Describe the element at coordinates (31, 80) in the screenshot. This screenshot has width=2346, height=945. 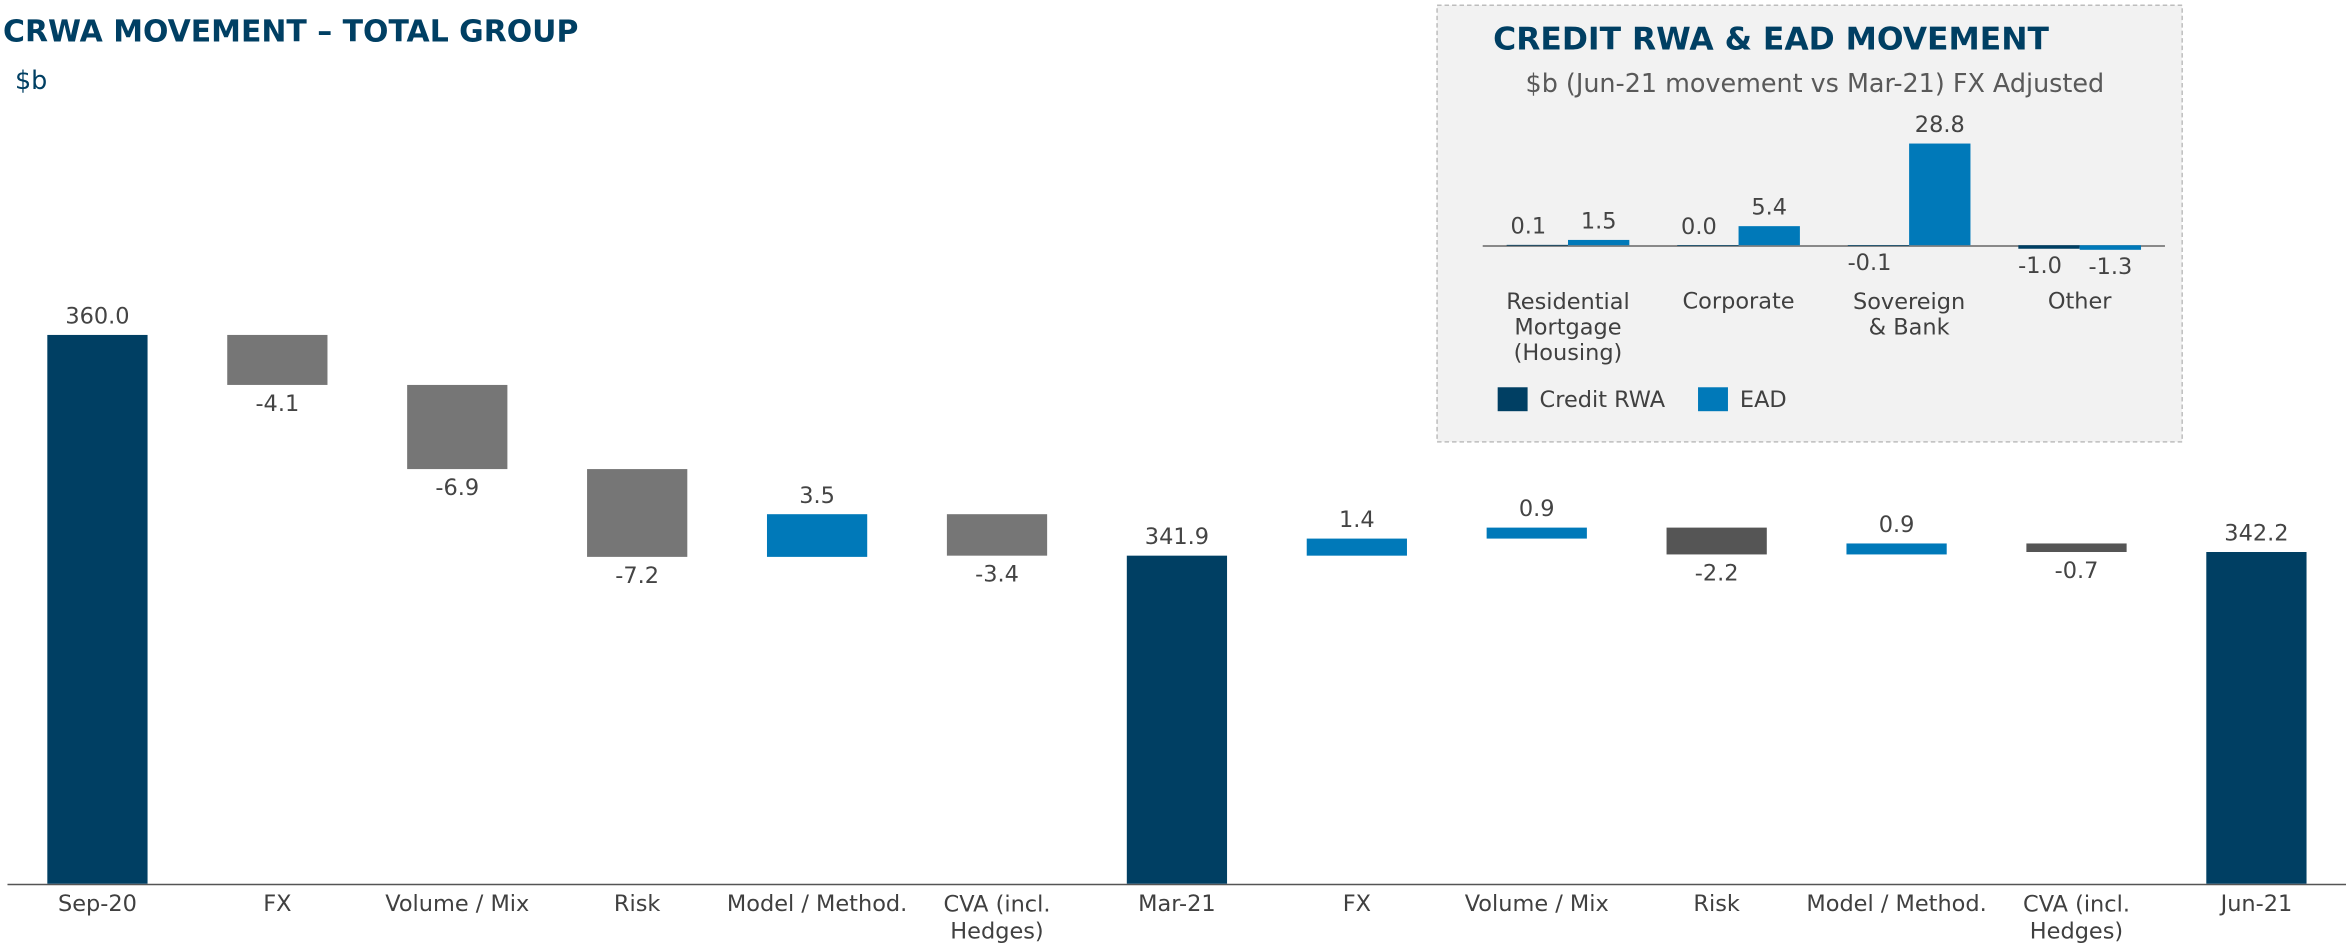
I see `unit-label: $b` at that location.